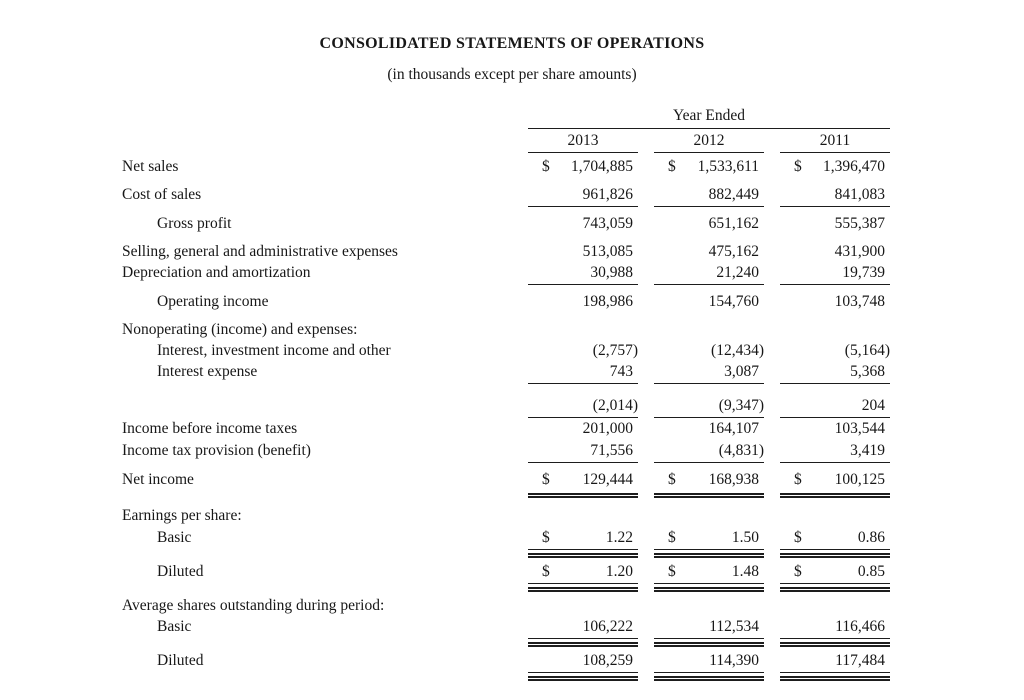  Describe the element at coordinates (741, 450) in the screenshot. I see `amount: (4,831)` at that location.